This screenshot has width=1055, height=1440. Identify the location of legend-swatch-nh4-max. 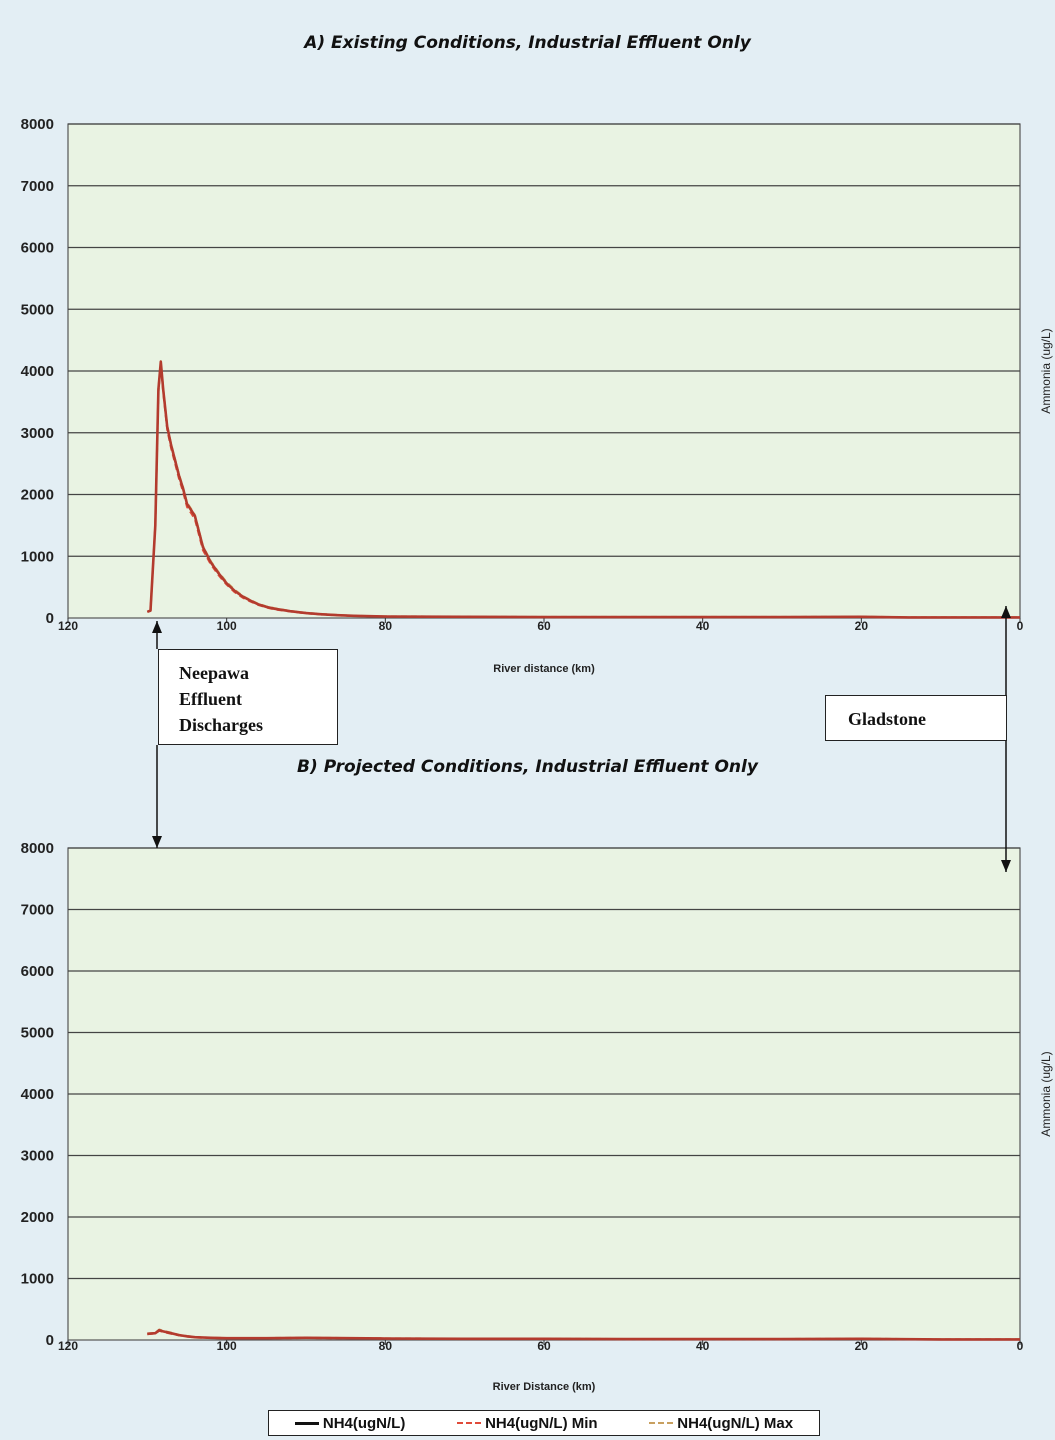
(661, 1423).